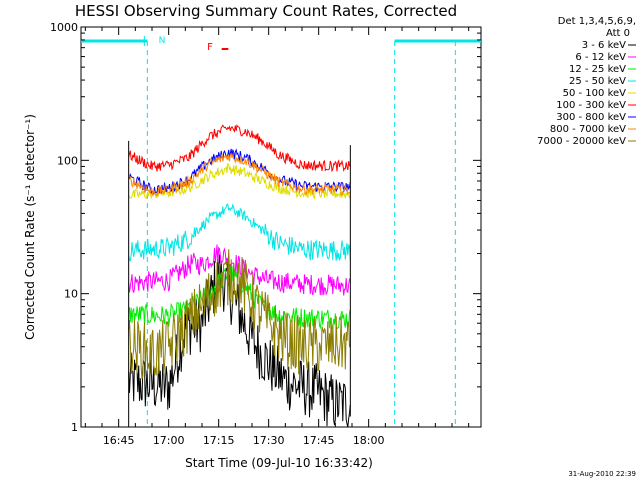 This screenshot has height=480, width=640. Describe the element at coordinates (71, 294) in the screenshot. I see `y-tick-label: 10` at that location.